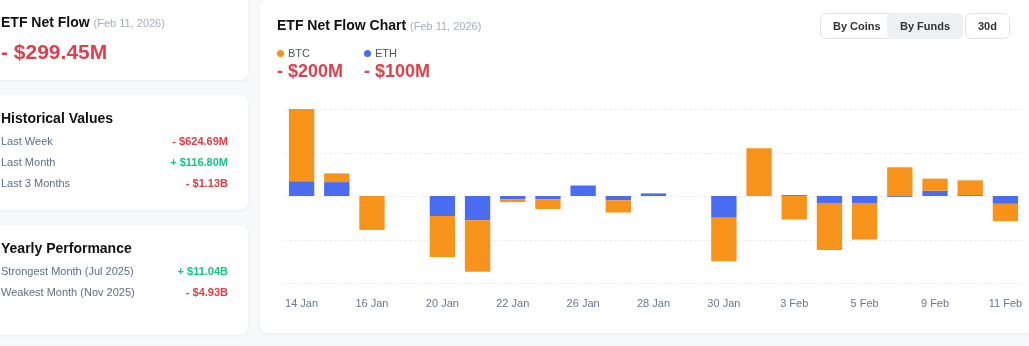 The width and height of the screenshot is (1029, 346). I want to click on text: Yearly Performance, so click(67, 248).